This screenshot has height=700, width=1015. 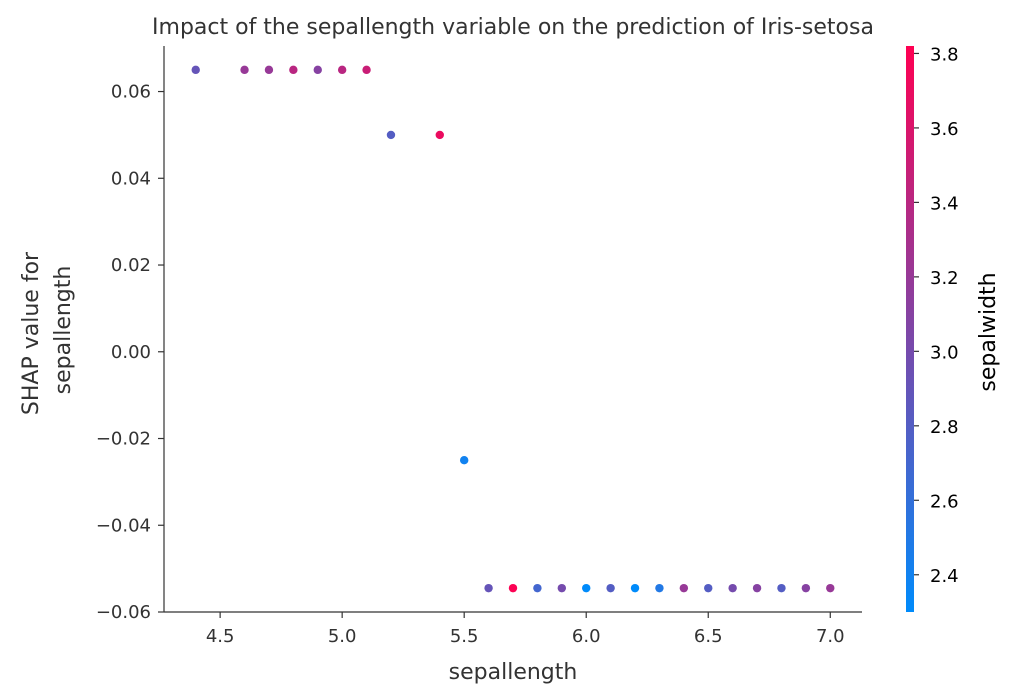 What do you see at coordinates (944, 129) in the screenshot?
I see `colorbar-tick-label: 3.6` at bounding box center [944, 129].